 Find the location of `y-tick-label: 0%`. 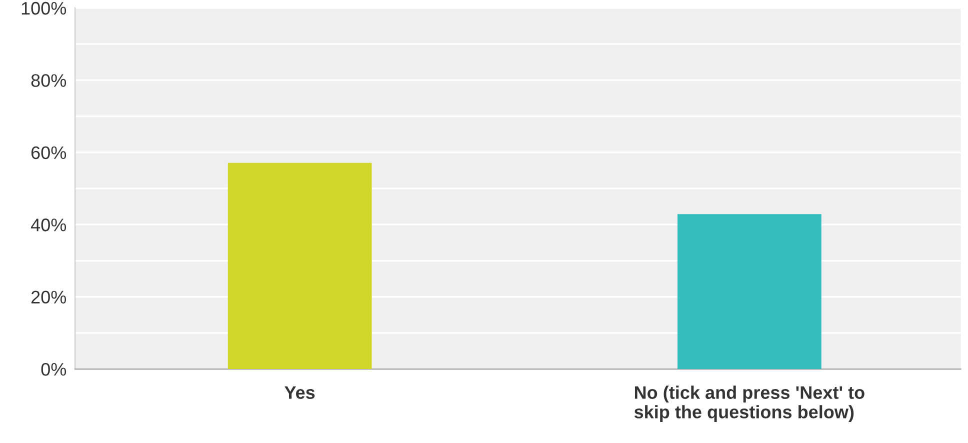

y-tick-label: 0% is located at coordinates (53, 369).